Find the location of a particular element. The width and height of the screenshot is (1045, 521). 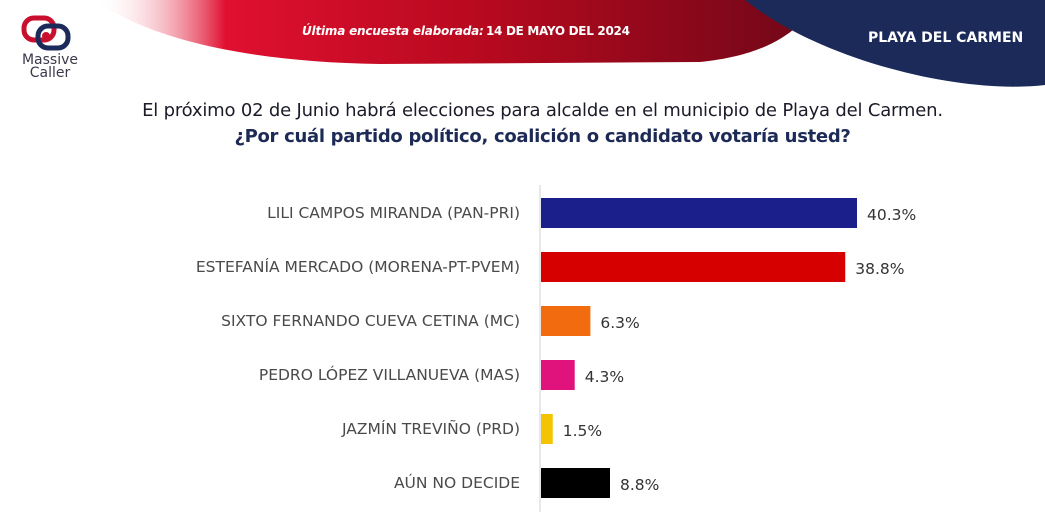

value-label: 4.3% is located at coordinates (604, 377).